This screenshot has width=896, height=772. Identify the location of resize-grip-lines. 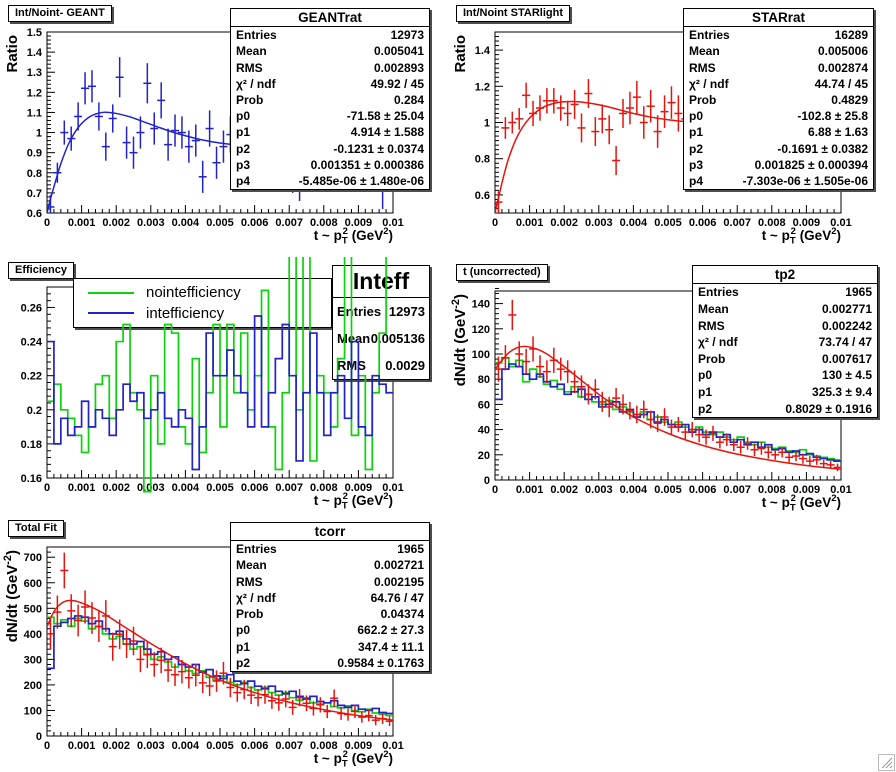
(887, 763).